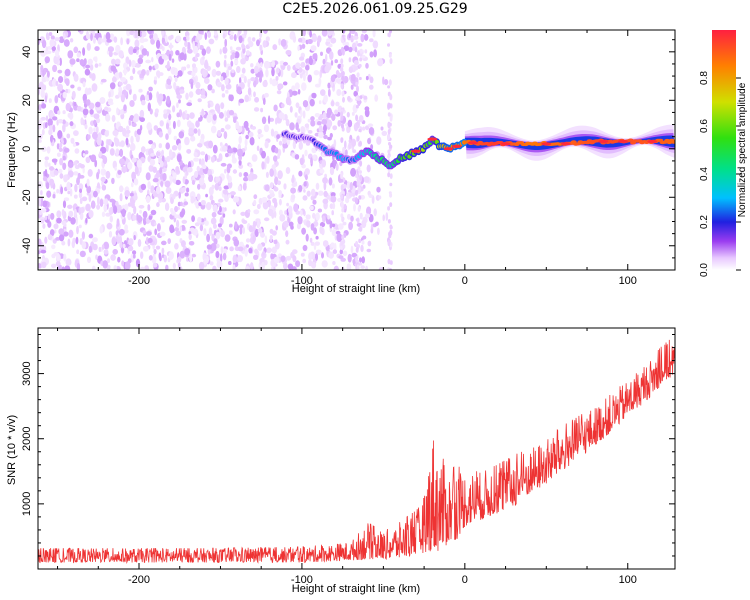  Describe the element at coordinates (456, 146) in the screenshot. I see `ridge-peak` at that location.